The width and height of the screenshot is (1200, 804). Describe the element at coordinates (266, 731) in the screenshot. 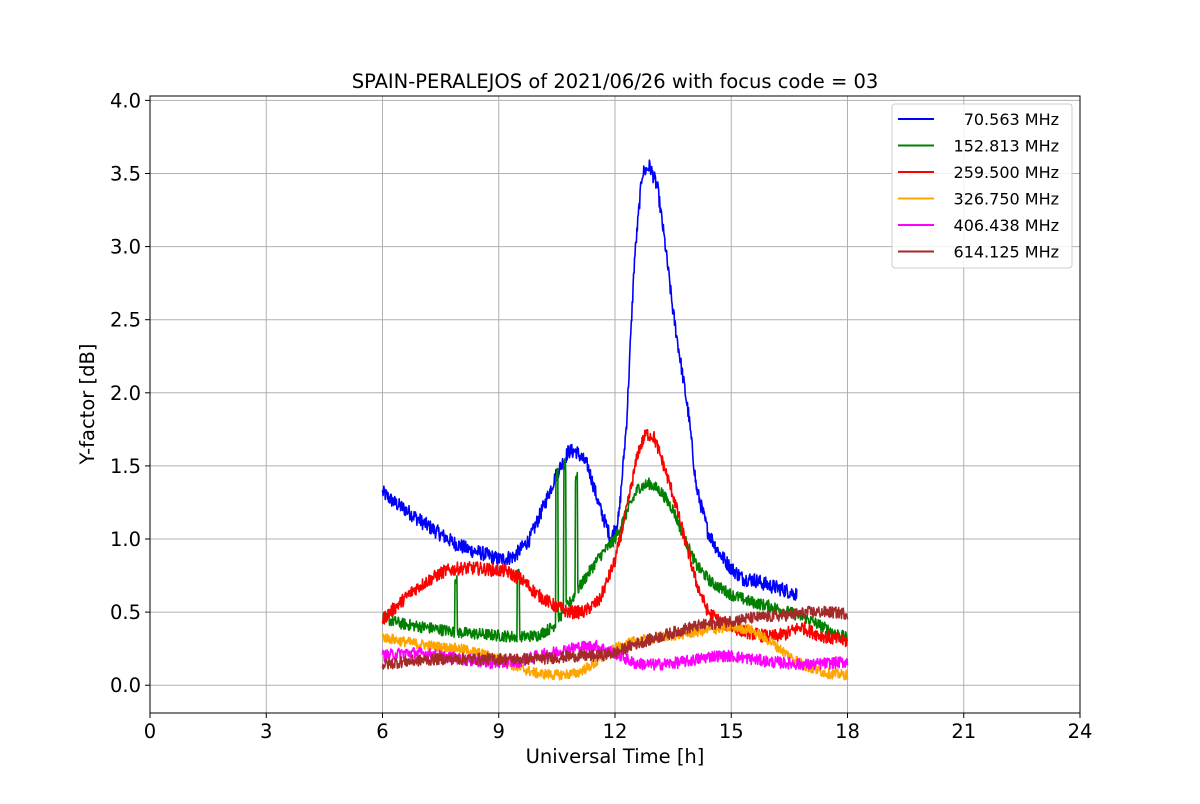

I see `x-tick-label: 3` at that location.